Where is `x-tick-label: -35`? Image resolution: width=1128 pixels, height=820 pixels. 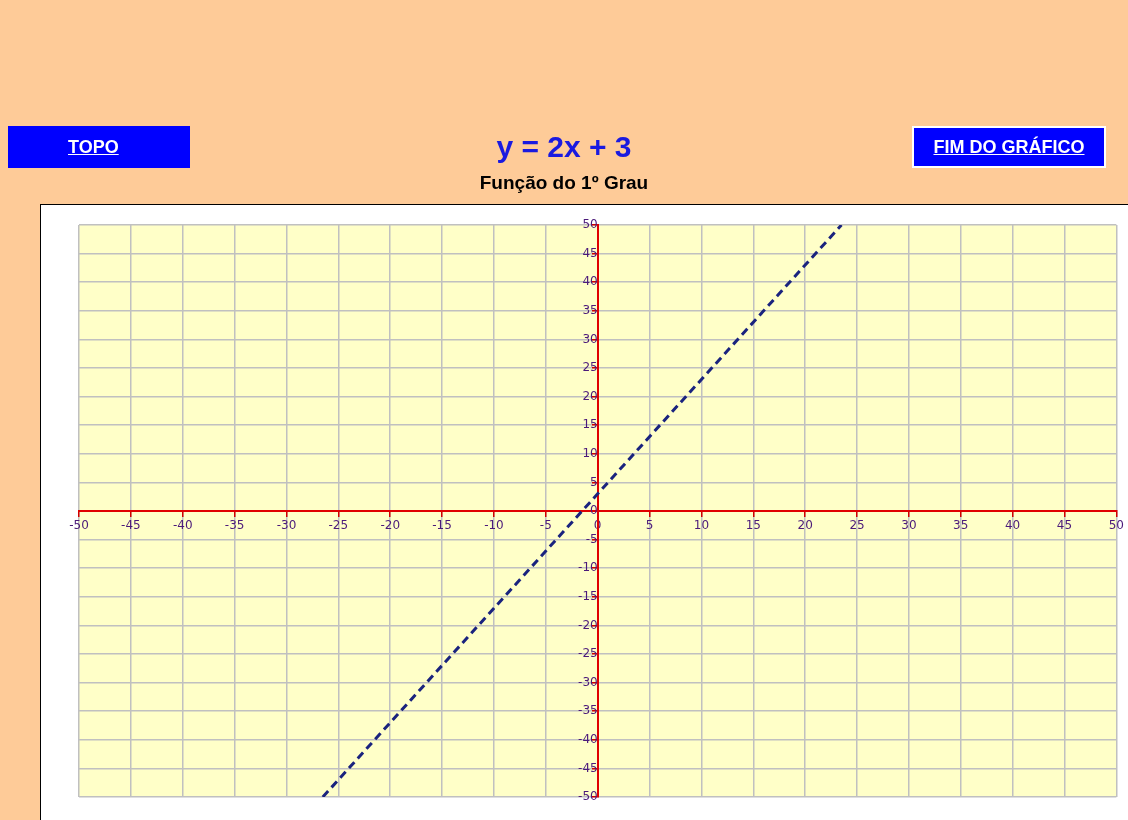 x-tick-label: -35 is located at coordinates (234, 525).